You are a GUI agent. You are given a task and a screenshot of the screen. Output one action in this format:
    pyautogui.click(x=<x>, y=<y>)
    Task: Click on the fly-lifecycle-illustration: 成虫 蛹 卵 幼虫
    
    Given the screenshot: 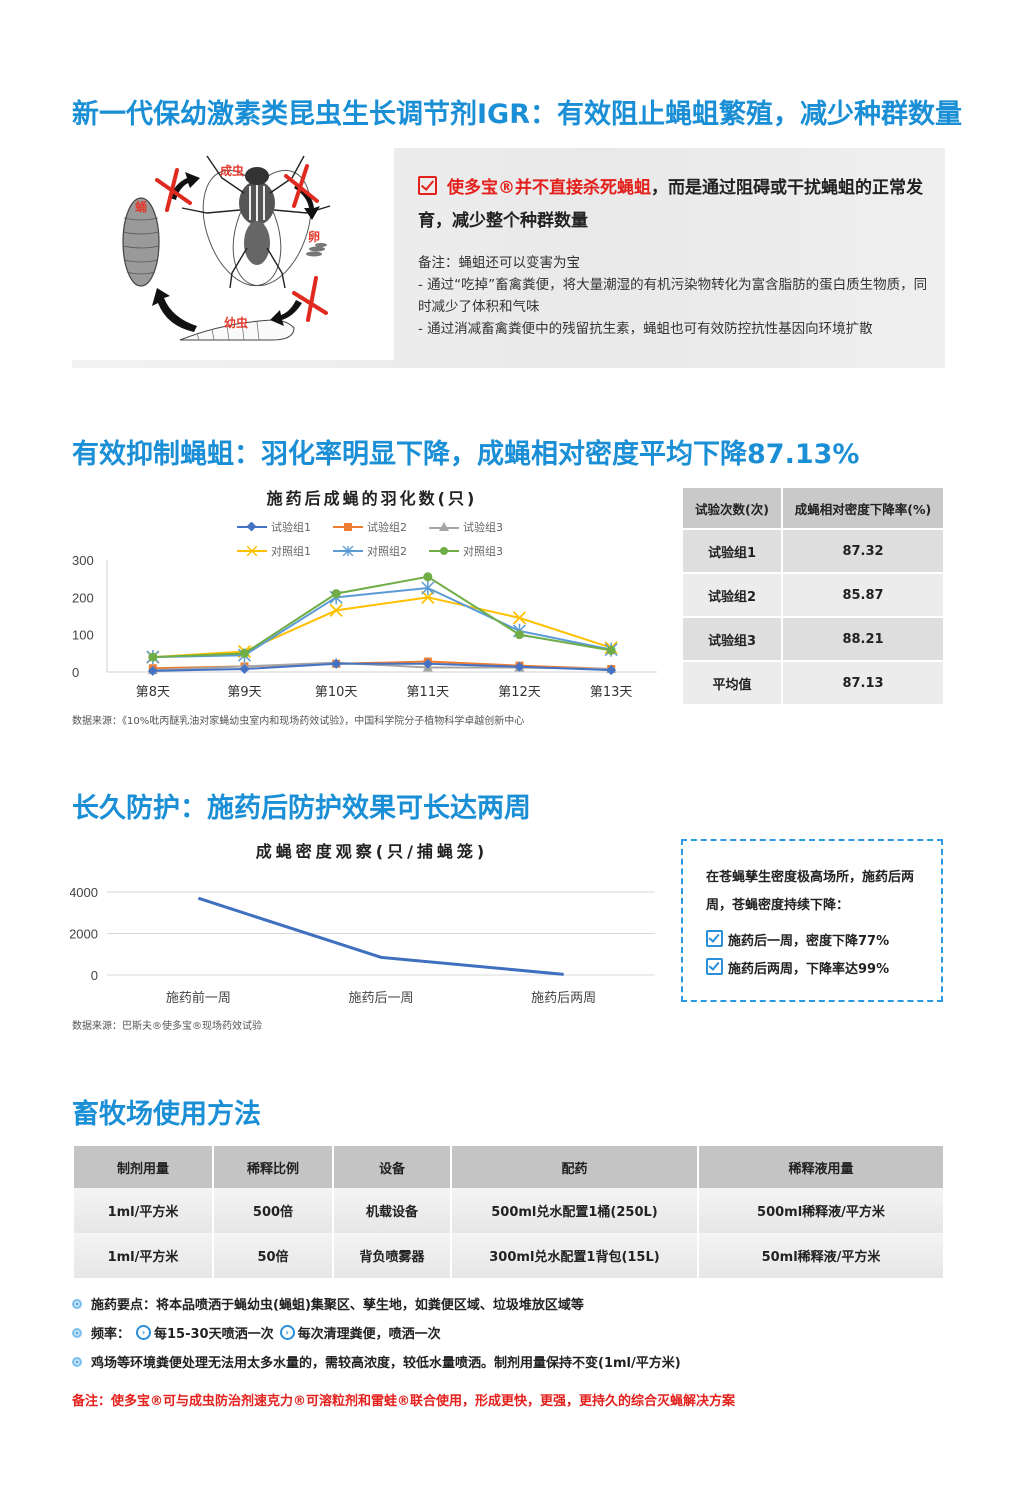 What is the action you would take?
    pyautogui.click(x=233, y=254)
    